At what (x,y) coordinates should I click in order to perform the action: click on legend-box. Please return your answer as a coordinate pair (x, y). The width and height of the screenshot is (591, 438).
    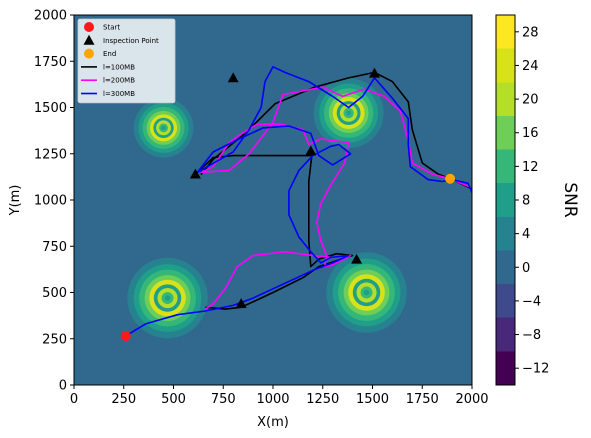
    Looking at the image, I should click on (126, 61).